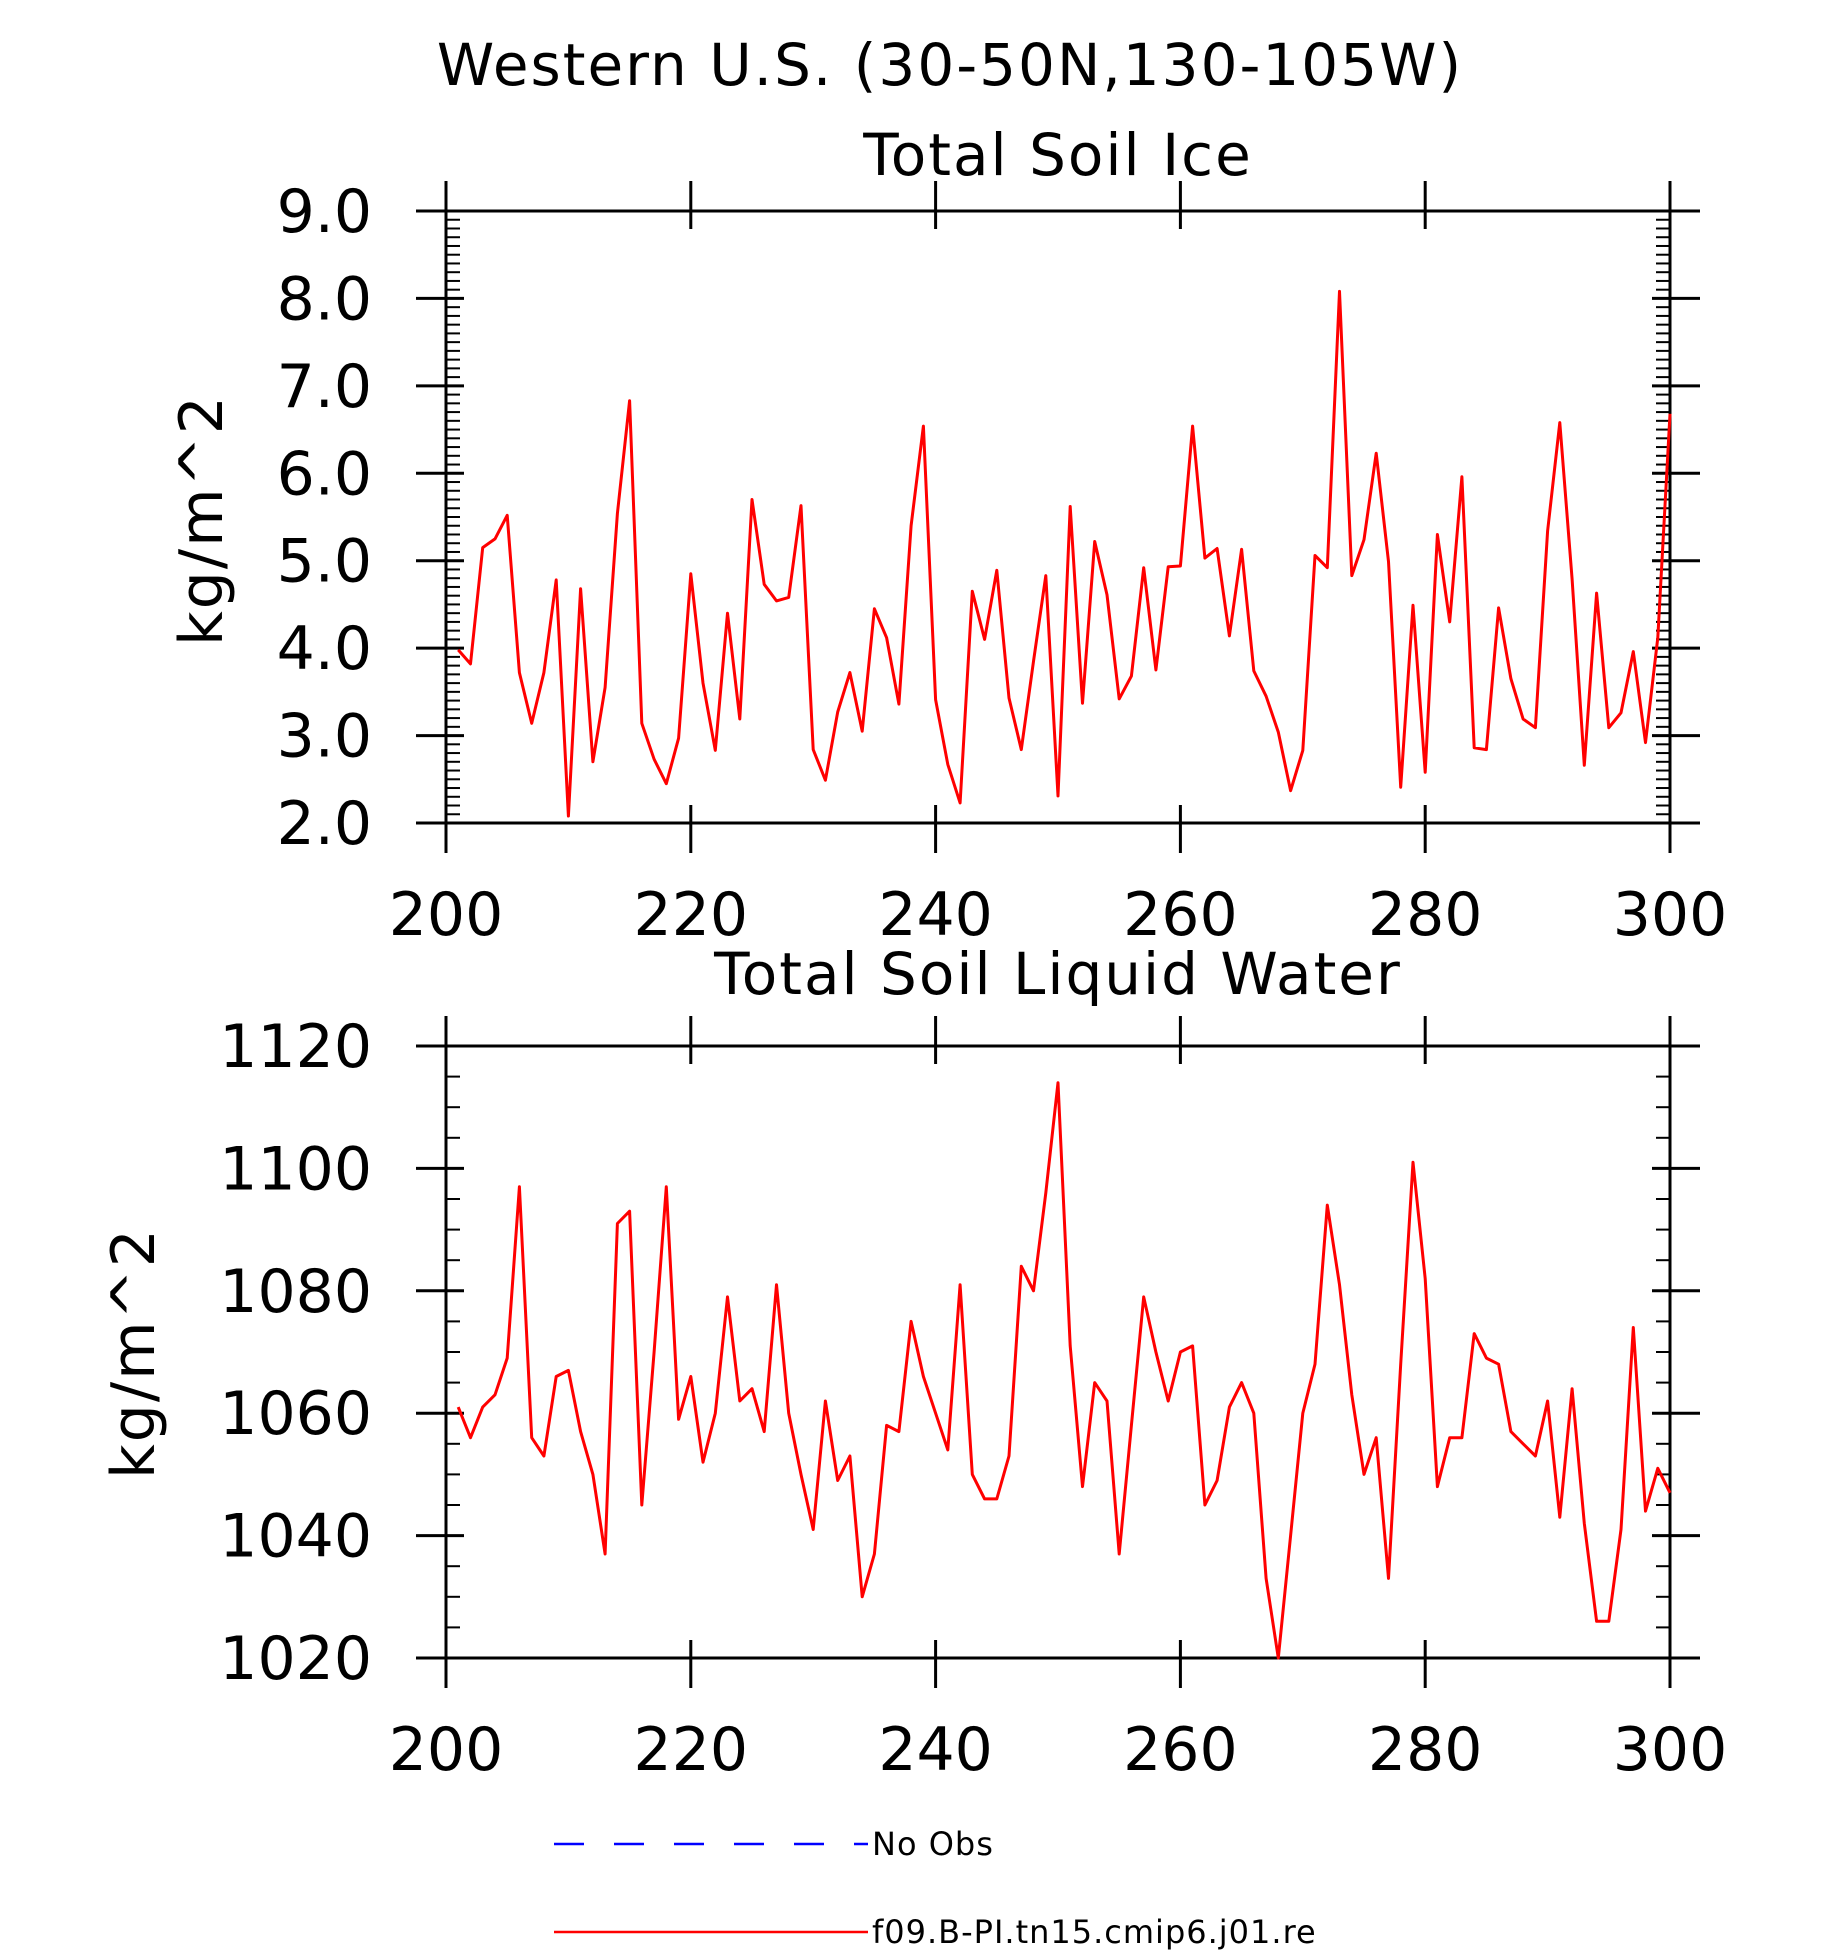  Describe the element at coordinates (691, 915) in the screenshot. I see `x-tick-label-soil-ice: 220` at that location.